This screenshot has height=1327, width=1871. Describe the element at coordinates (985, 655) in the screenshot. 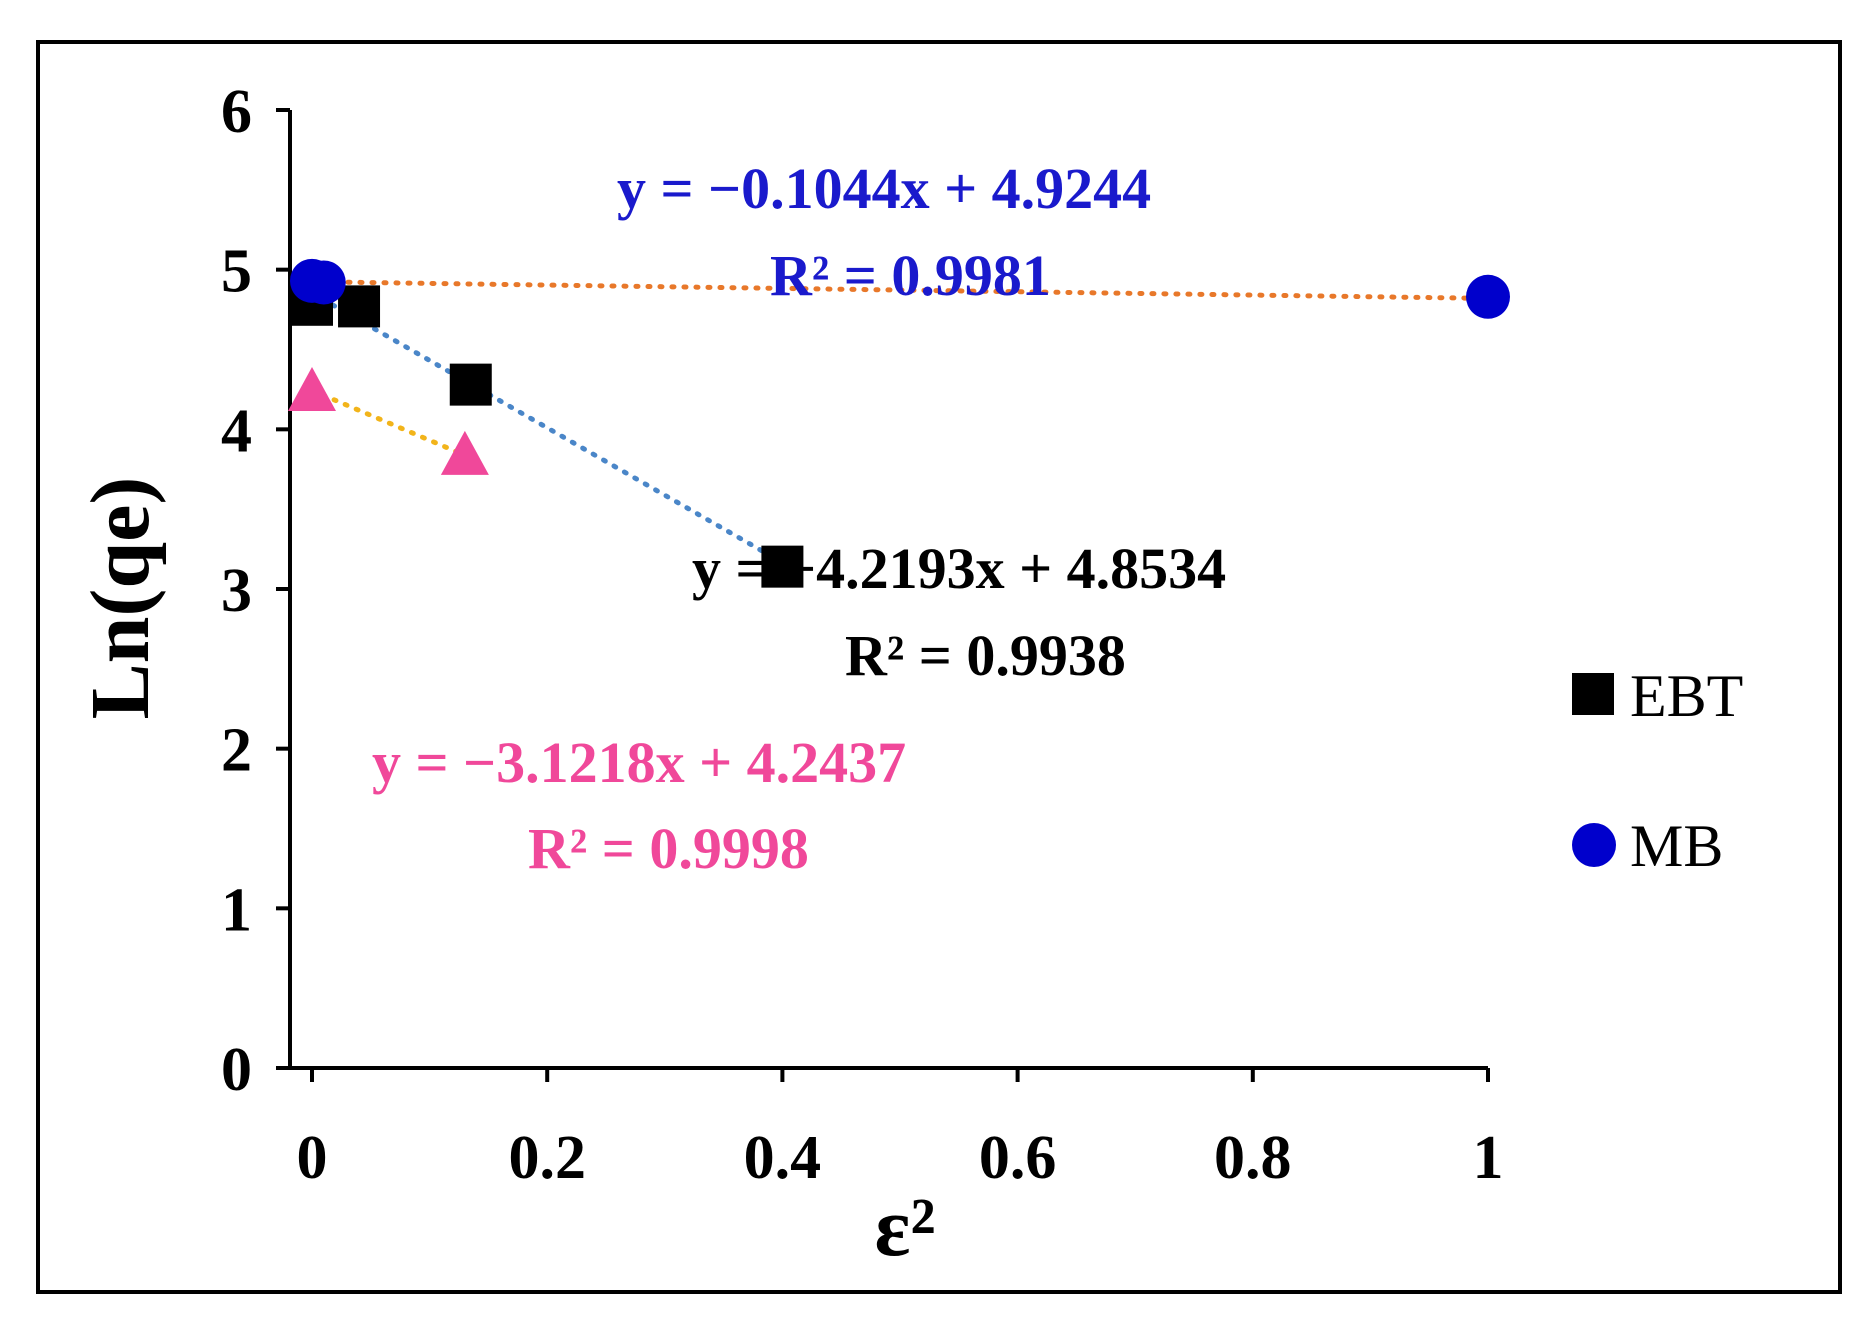

I see `annotation-ebt-r2: R² = 0.9938` at that location.